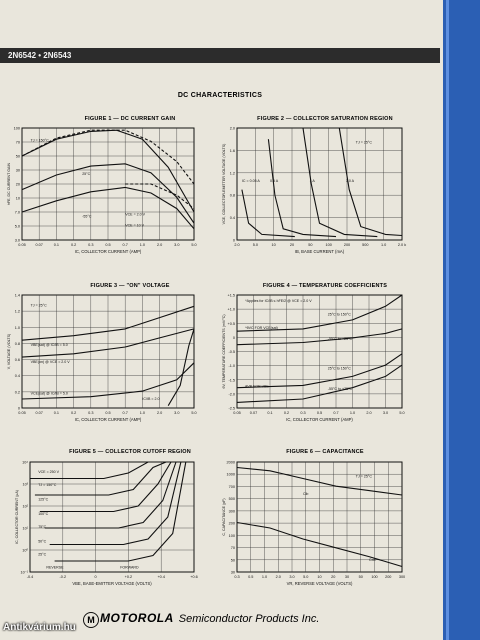  I want to click on figure-3-series-label: VBE(on) @ VCE = 2.0 V, so click(51, 362).